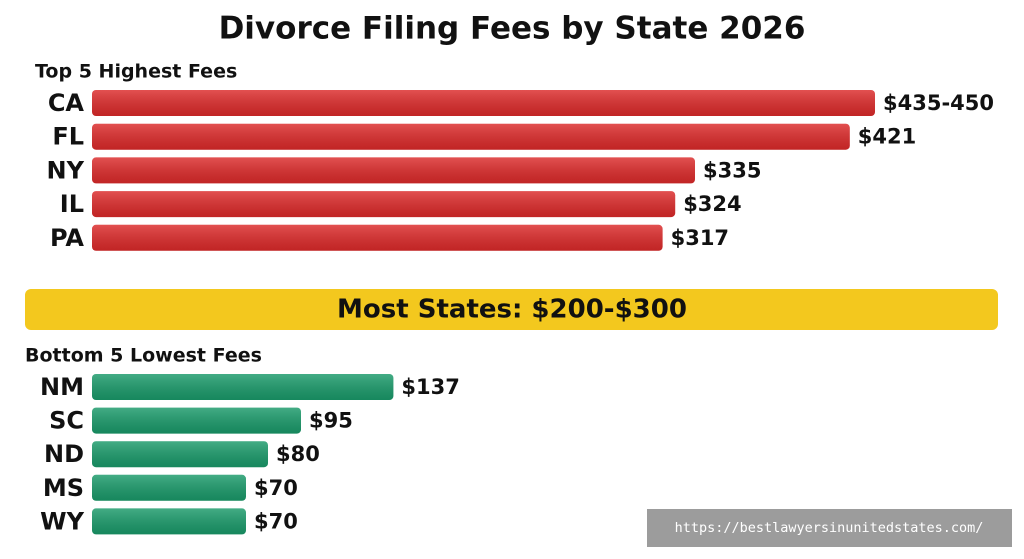  I want to click on value-label: $435-450, so click(938, 103).